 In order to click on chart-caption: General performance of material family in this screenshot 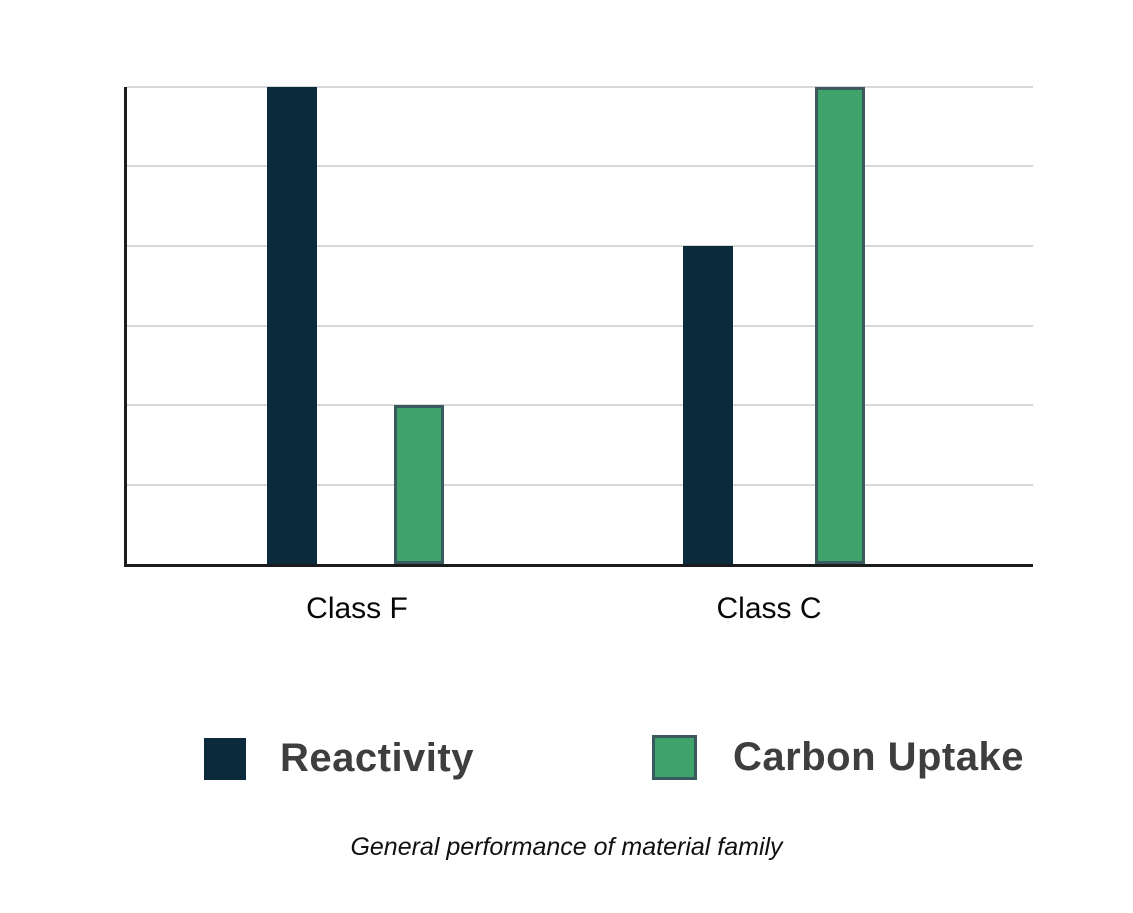, I will do `click(566, 847)`.